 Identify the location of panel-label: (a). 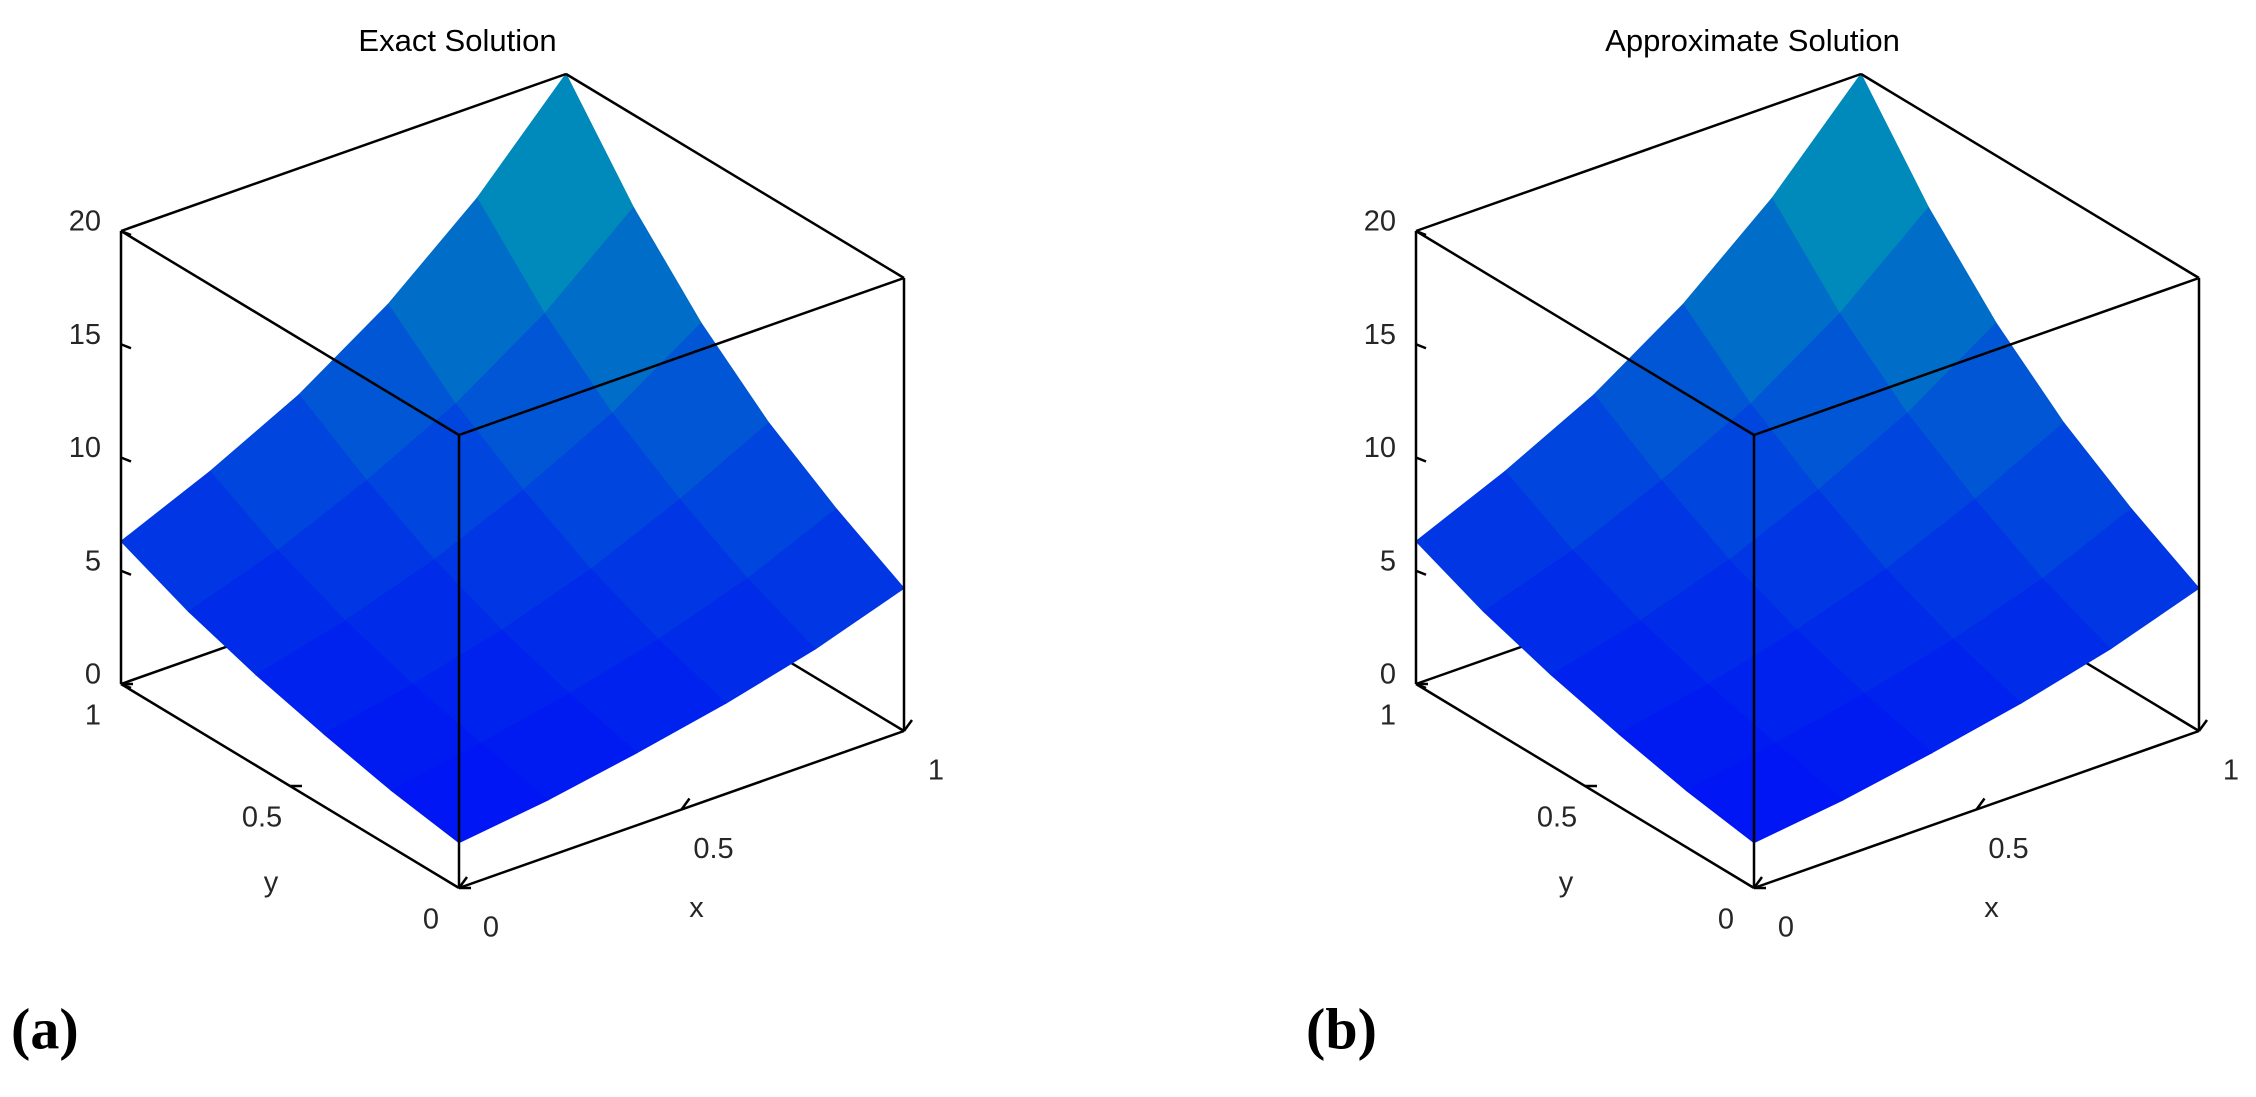
(45, 1028).